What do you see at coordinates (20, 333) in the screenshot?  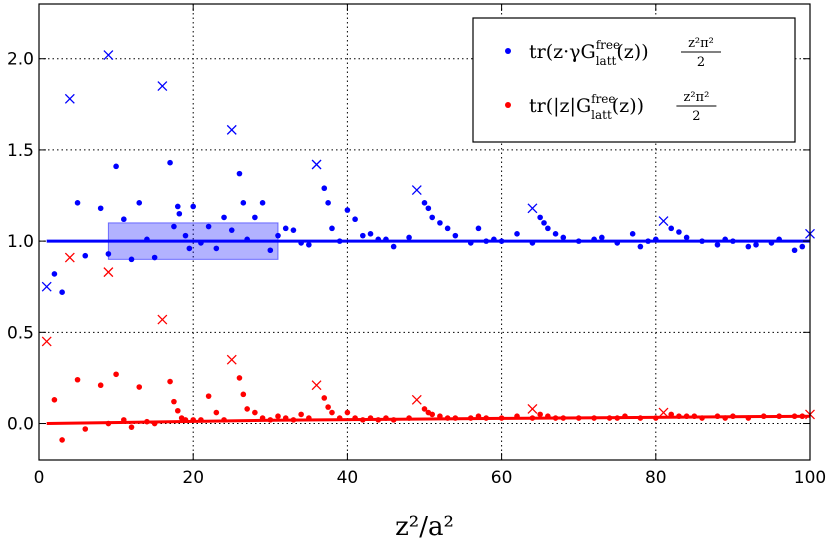 I see `y-tick-label: 0.5` at bounding box center [20, 333].